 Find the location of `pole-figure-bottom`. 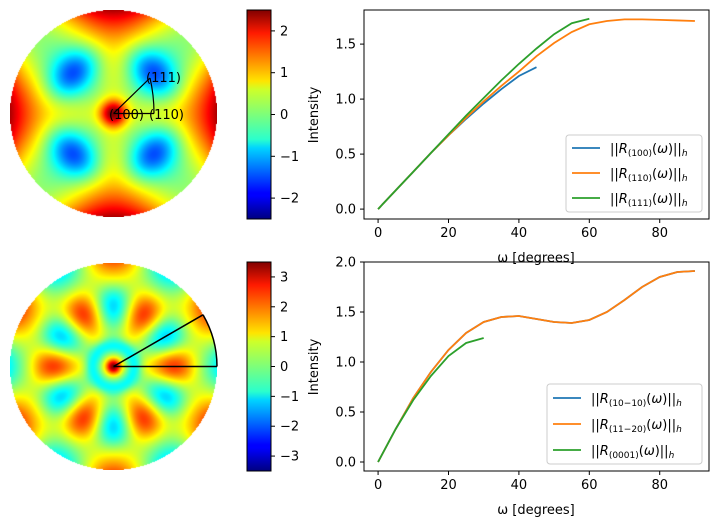

pole-figure-bottom is located at coordinates (114, 366).